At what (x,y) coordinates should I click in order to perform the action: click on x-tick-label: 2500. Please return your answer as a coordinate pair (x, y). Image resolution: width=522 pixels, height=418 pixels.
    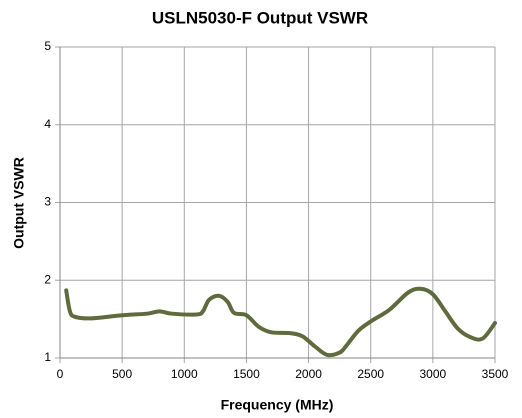
    Looking at the image, I should click on (370, 374).